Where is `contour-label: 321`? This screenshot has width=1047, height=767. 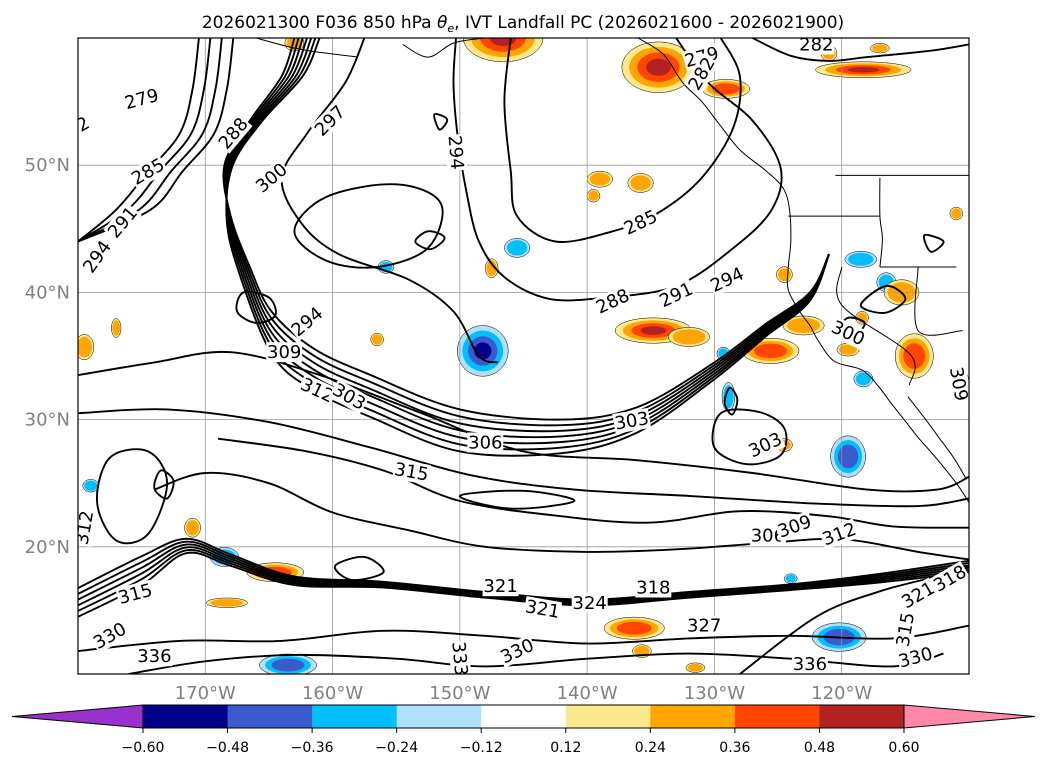
contour-label: 321 is located at coordinates (543, 609).